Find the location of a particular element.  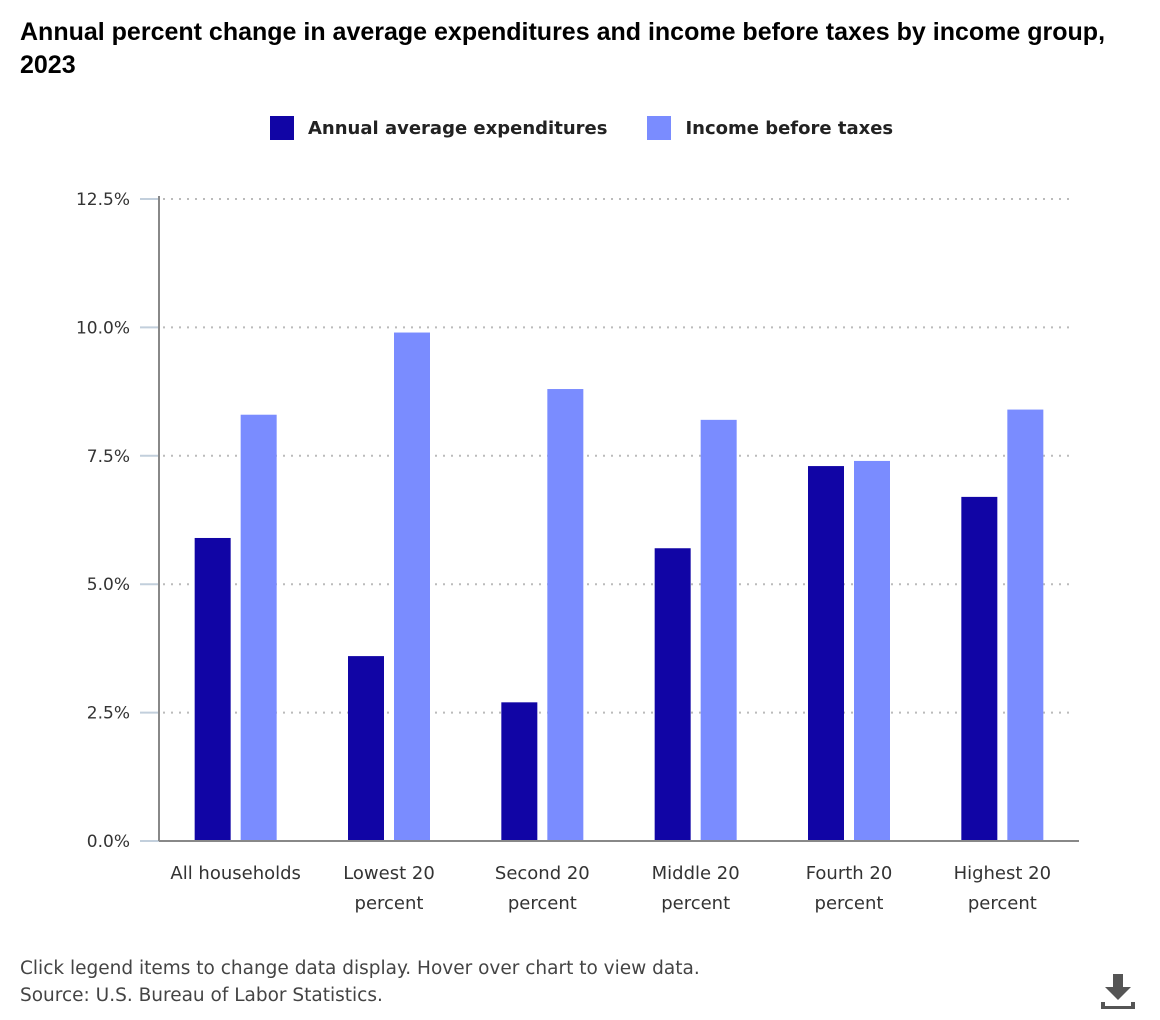

download-icon is located at coordinates (1118, 991).